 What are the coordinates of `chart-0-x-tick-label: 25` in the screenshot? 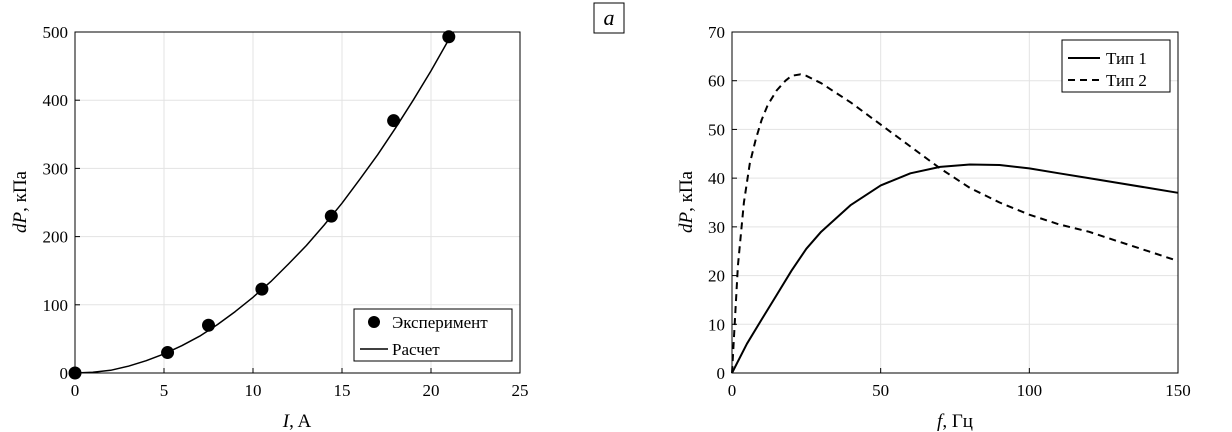 It's located at (520, 390).